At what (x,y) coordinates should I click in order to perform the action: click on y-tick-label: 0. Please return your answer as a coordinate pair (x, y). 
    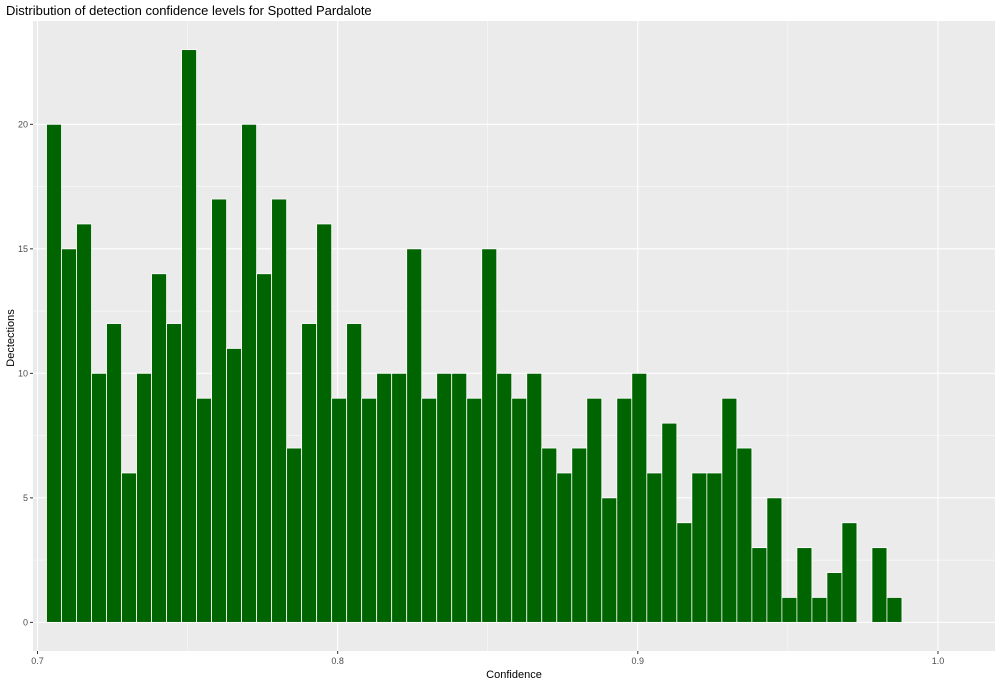
    Looking at the image, I should click on (25, 622).